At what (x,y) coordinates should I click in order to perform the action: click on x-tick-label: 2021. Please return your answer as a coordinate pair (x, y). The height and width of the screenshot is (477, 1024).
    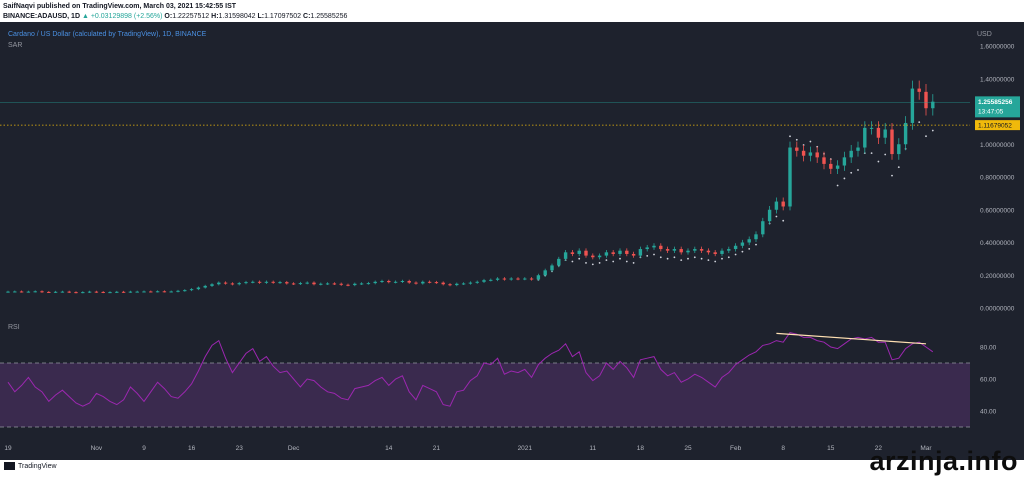
    Looking at the image, I should click on (525, 448).